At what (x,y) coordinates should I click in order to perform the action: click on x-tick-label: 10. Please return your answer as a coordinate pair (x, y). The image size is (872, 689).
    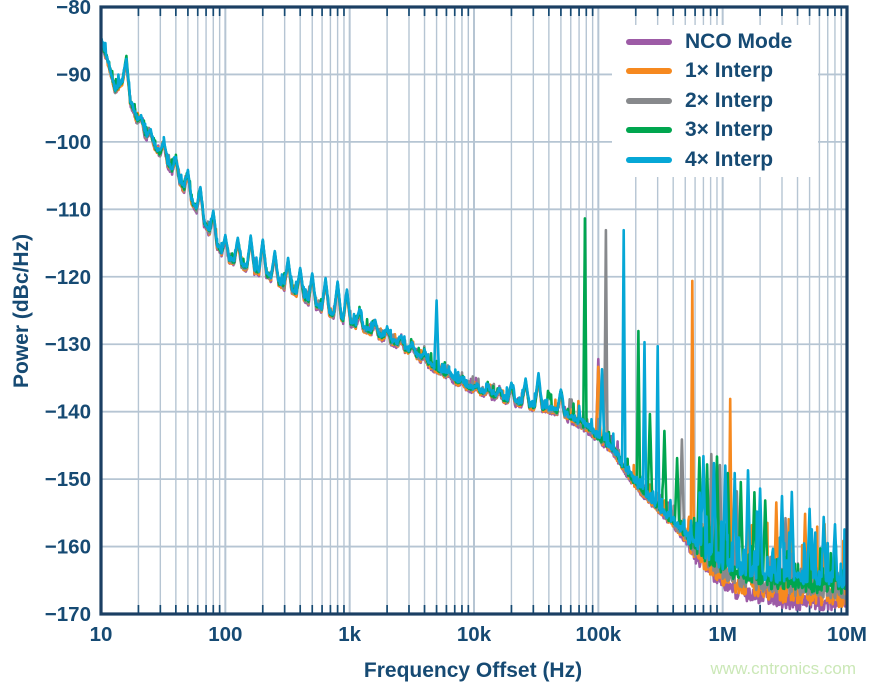
    Looking at the image, I should click on (101, 634).